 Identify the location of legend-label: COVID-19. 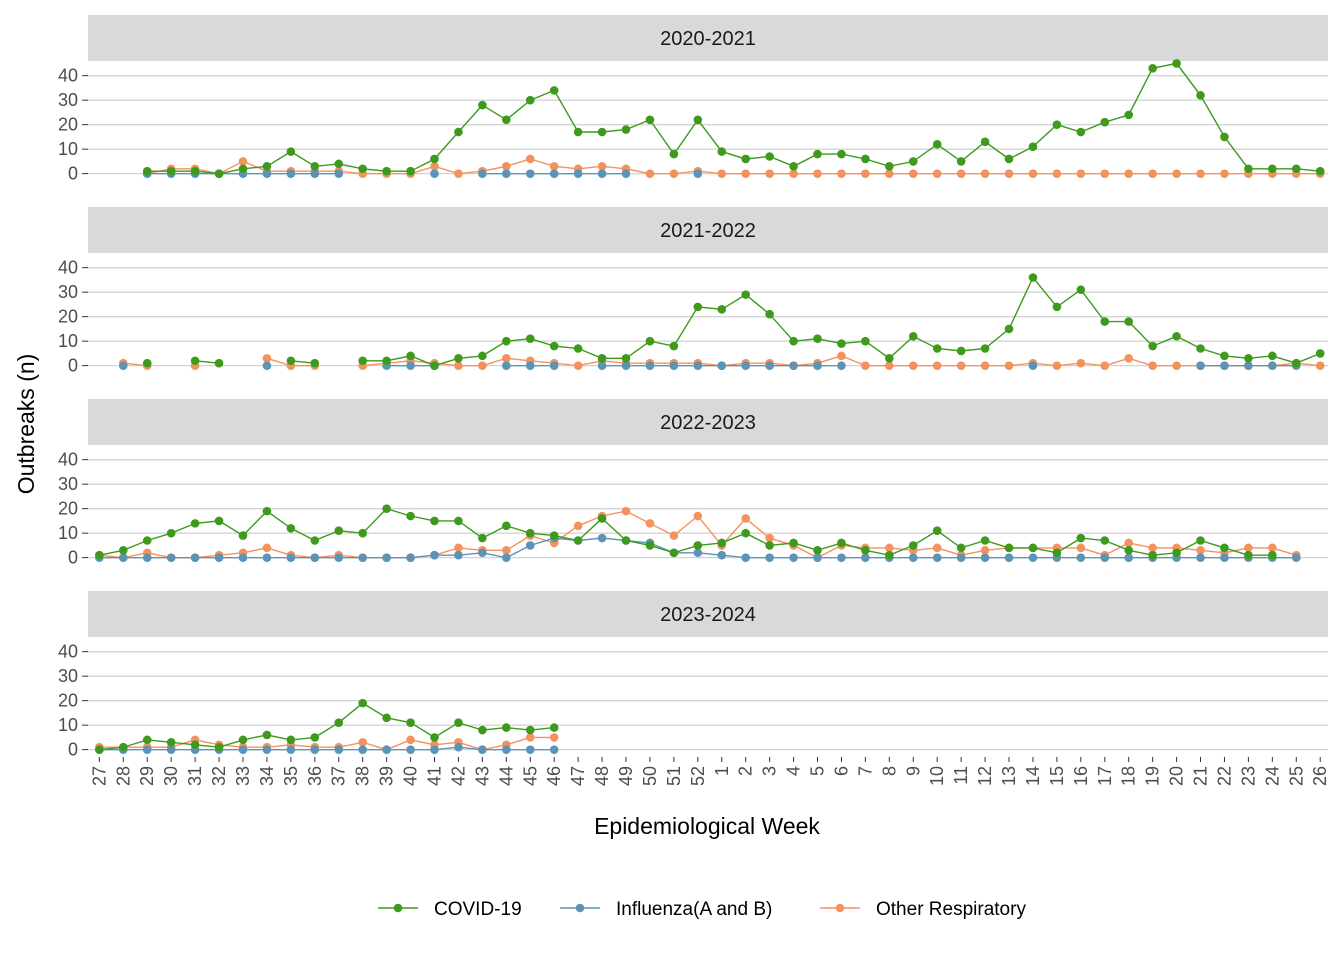
(478, 909).